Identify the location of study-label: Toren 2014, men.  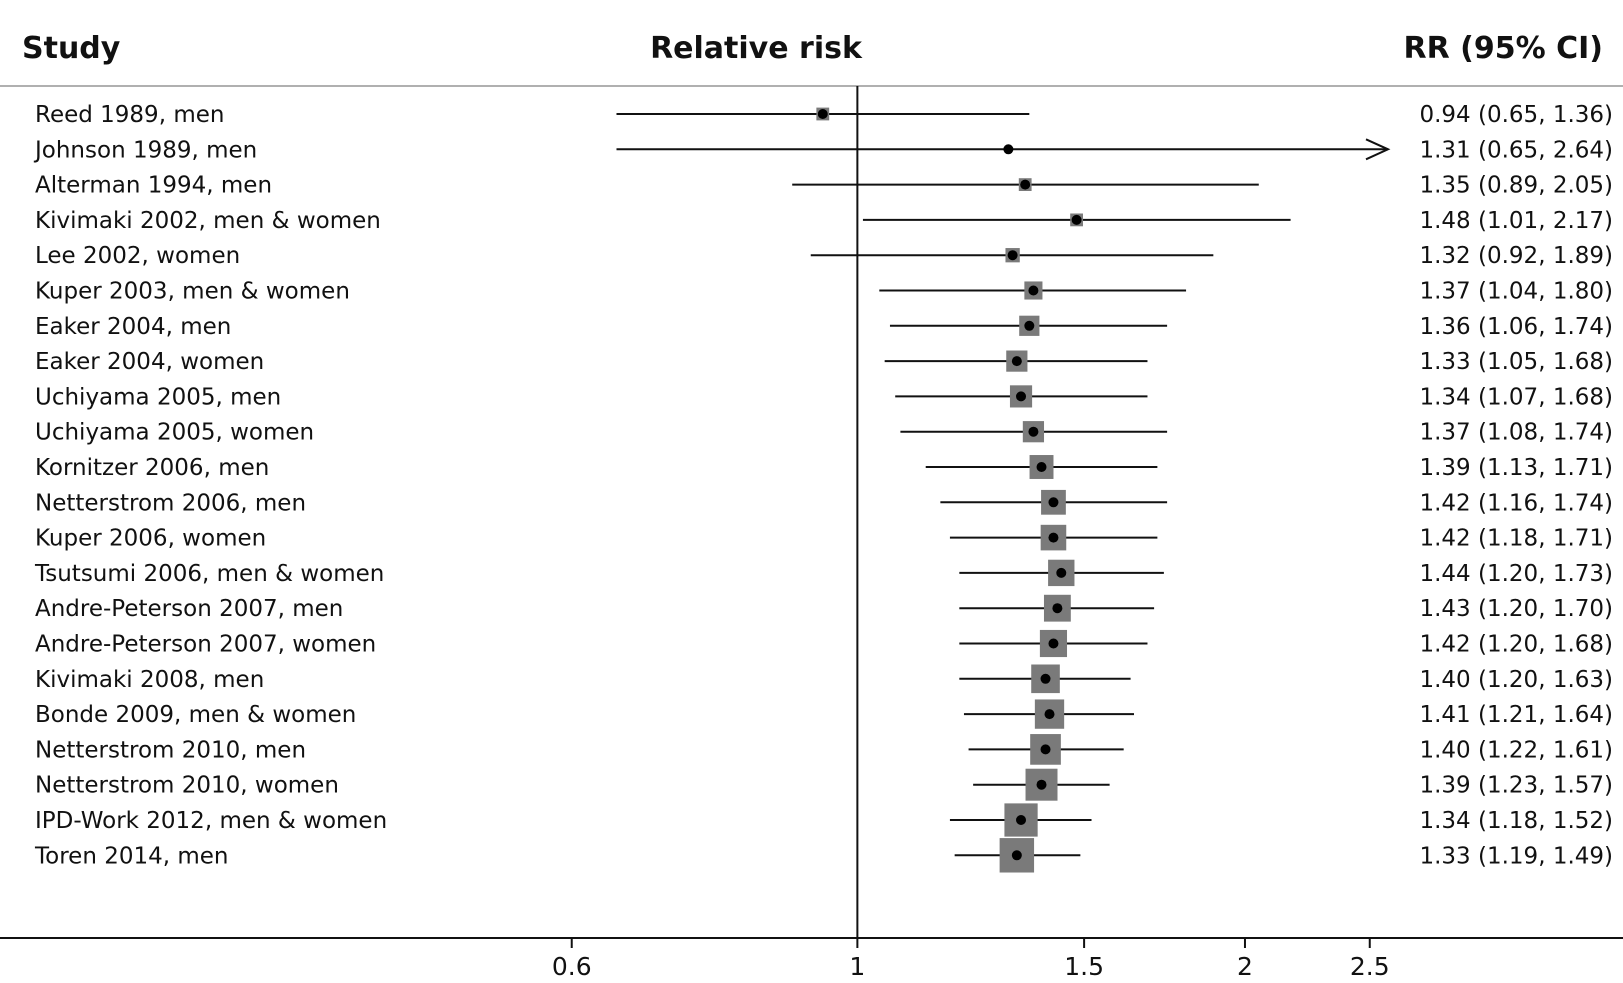
(131, 856).